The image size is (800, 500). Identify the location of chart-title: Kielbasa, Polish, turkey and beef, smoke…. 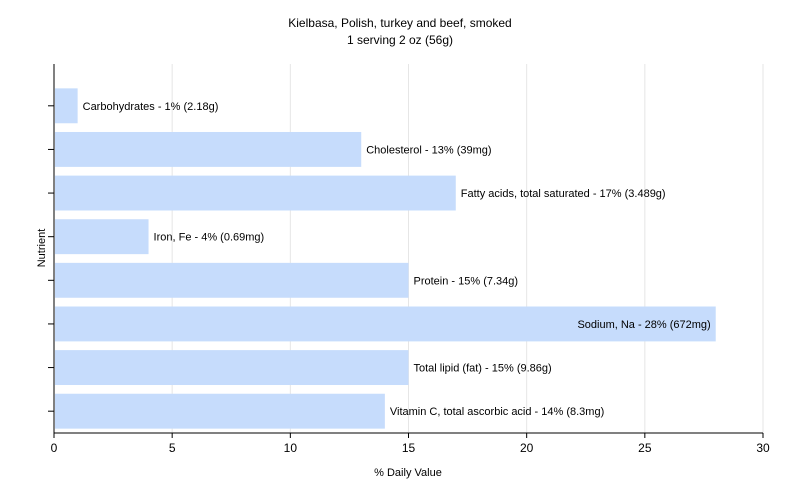
(399, 23).